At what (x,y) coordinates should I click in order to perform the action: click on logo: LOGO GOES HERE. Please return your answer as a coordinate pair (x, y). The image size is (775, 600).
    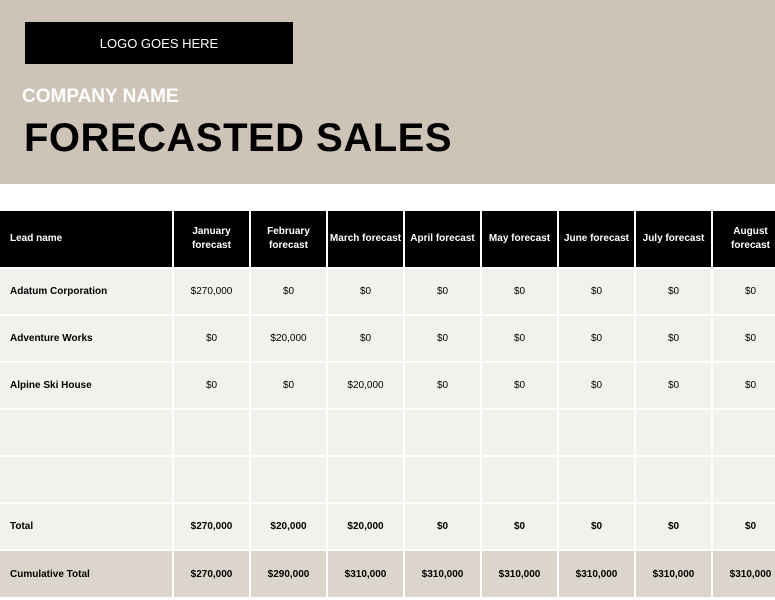
    Looking at the image, I should click on (159, 43).